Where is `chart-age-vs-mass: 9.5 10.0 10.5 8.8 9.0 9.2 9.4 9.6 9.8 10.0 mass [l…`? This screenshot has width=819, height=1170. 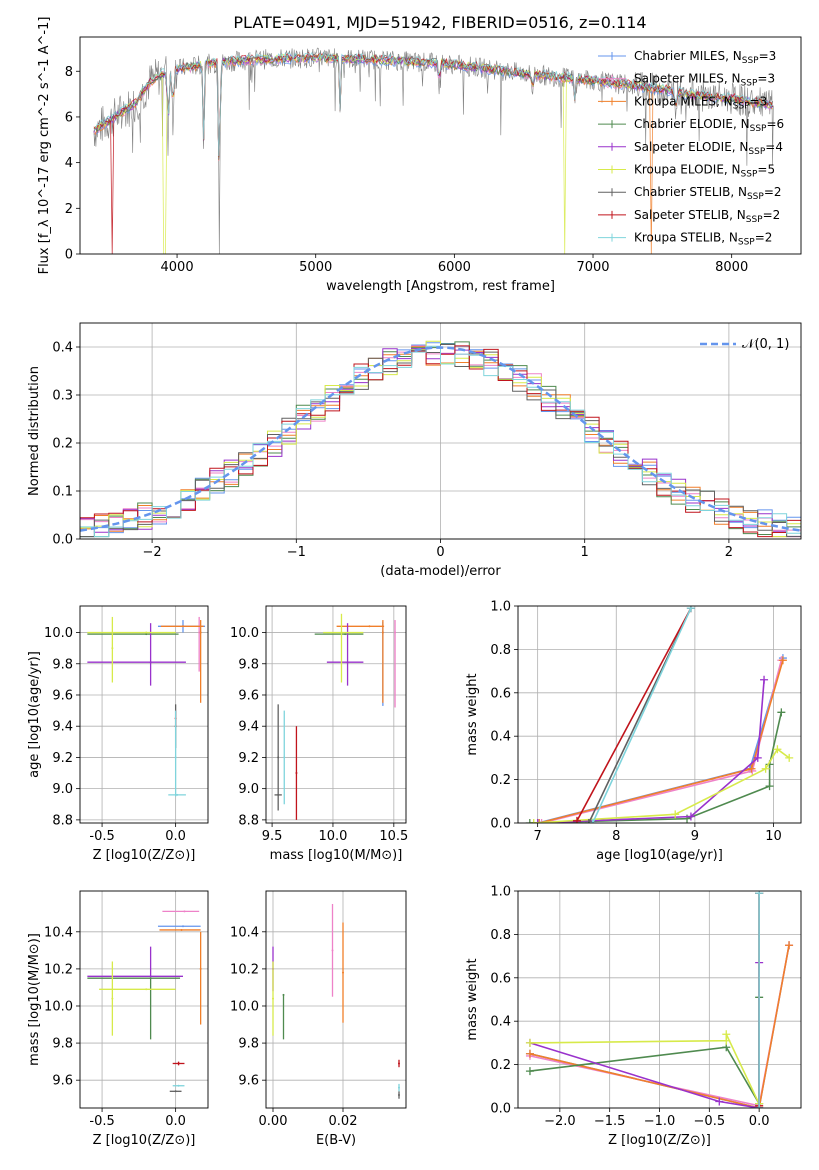 chart-age-vs-mass: 9.5 10.0 10.5 8.8 9.0 9.2 9.4 9.6 9.8 10.0 mass [l… is located at coordinates (319, 734).